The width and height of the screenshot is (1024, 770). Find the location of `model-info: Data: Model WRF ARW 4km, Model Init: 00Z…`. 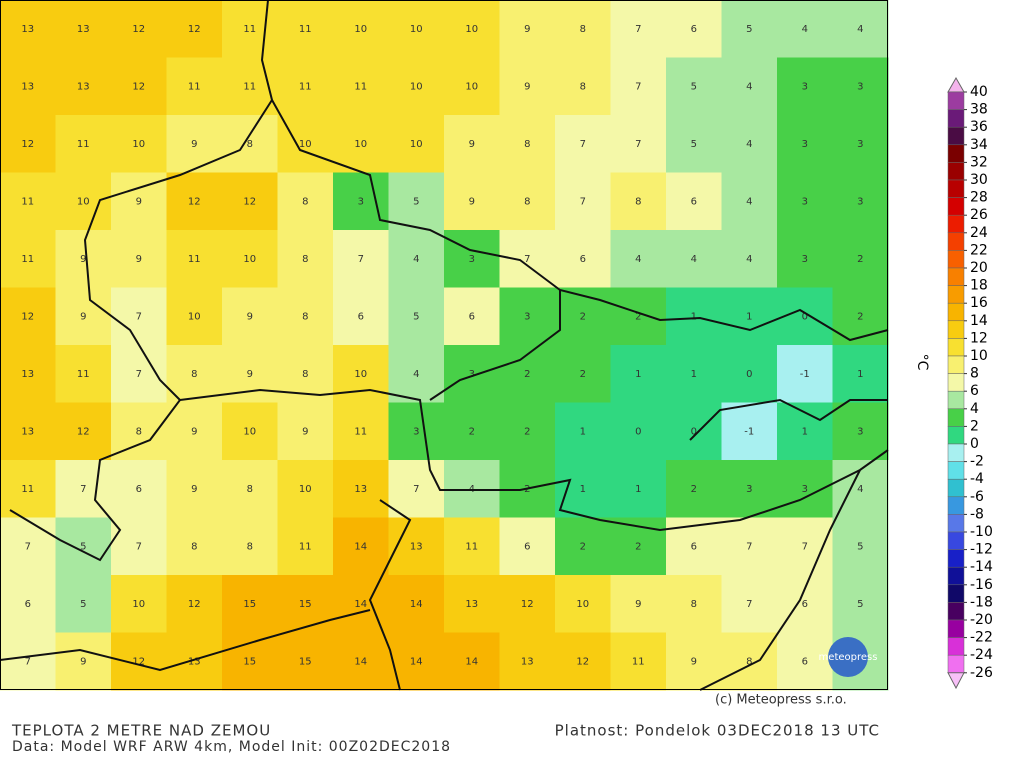

model-info: Data: Model WRF ARW 4km, Model Init: 00Z… is located at coordinates (231, 747).